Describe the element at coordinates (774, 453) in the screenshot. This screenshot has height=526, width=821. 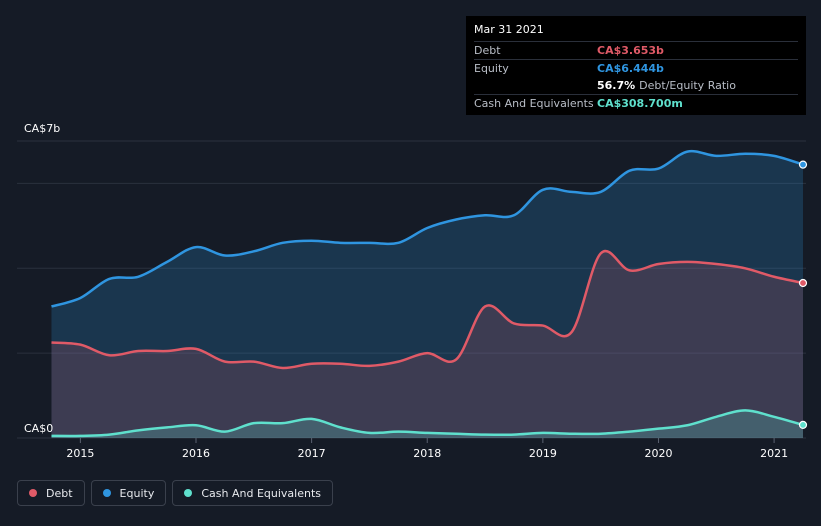
I see `x-tick-label: 2021` at that location.